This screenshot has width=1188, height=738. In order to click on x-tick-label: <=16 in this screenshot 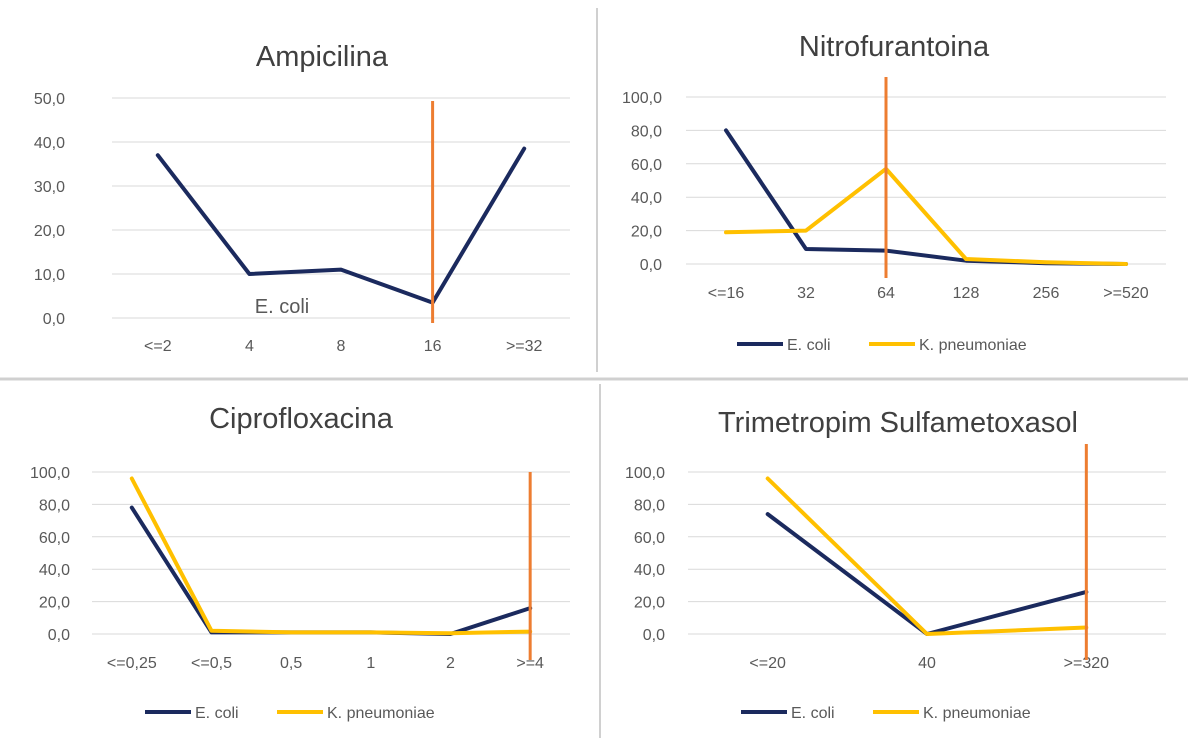, I will do `click(726, 293)`.